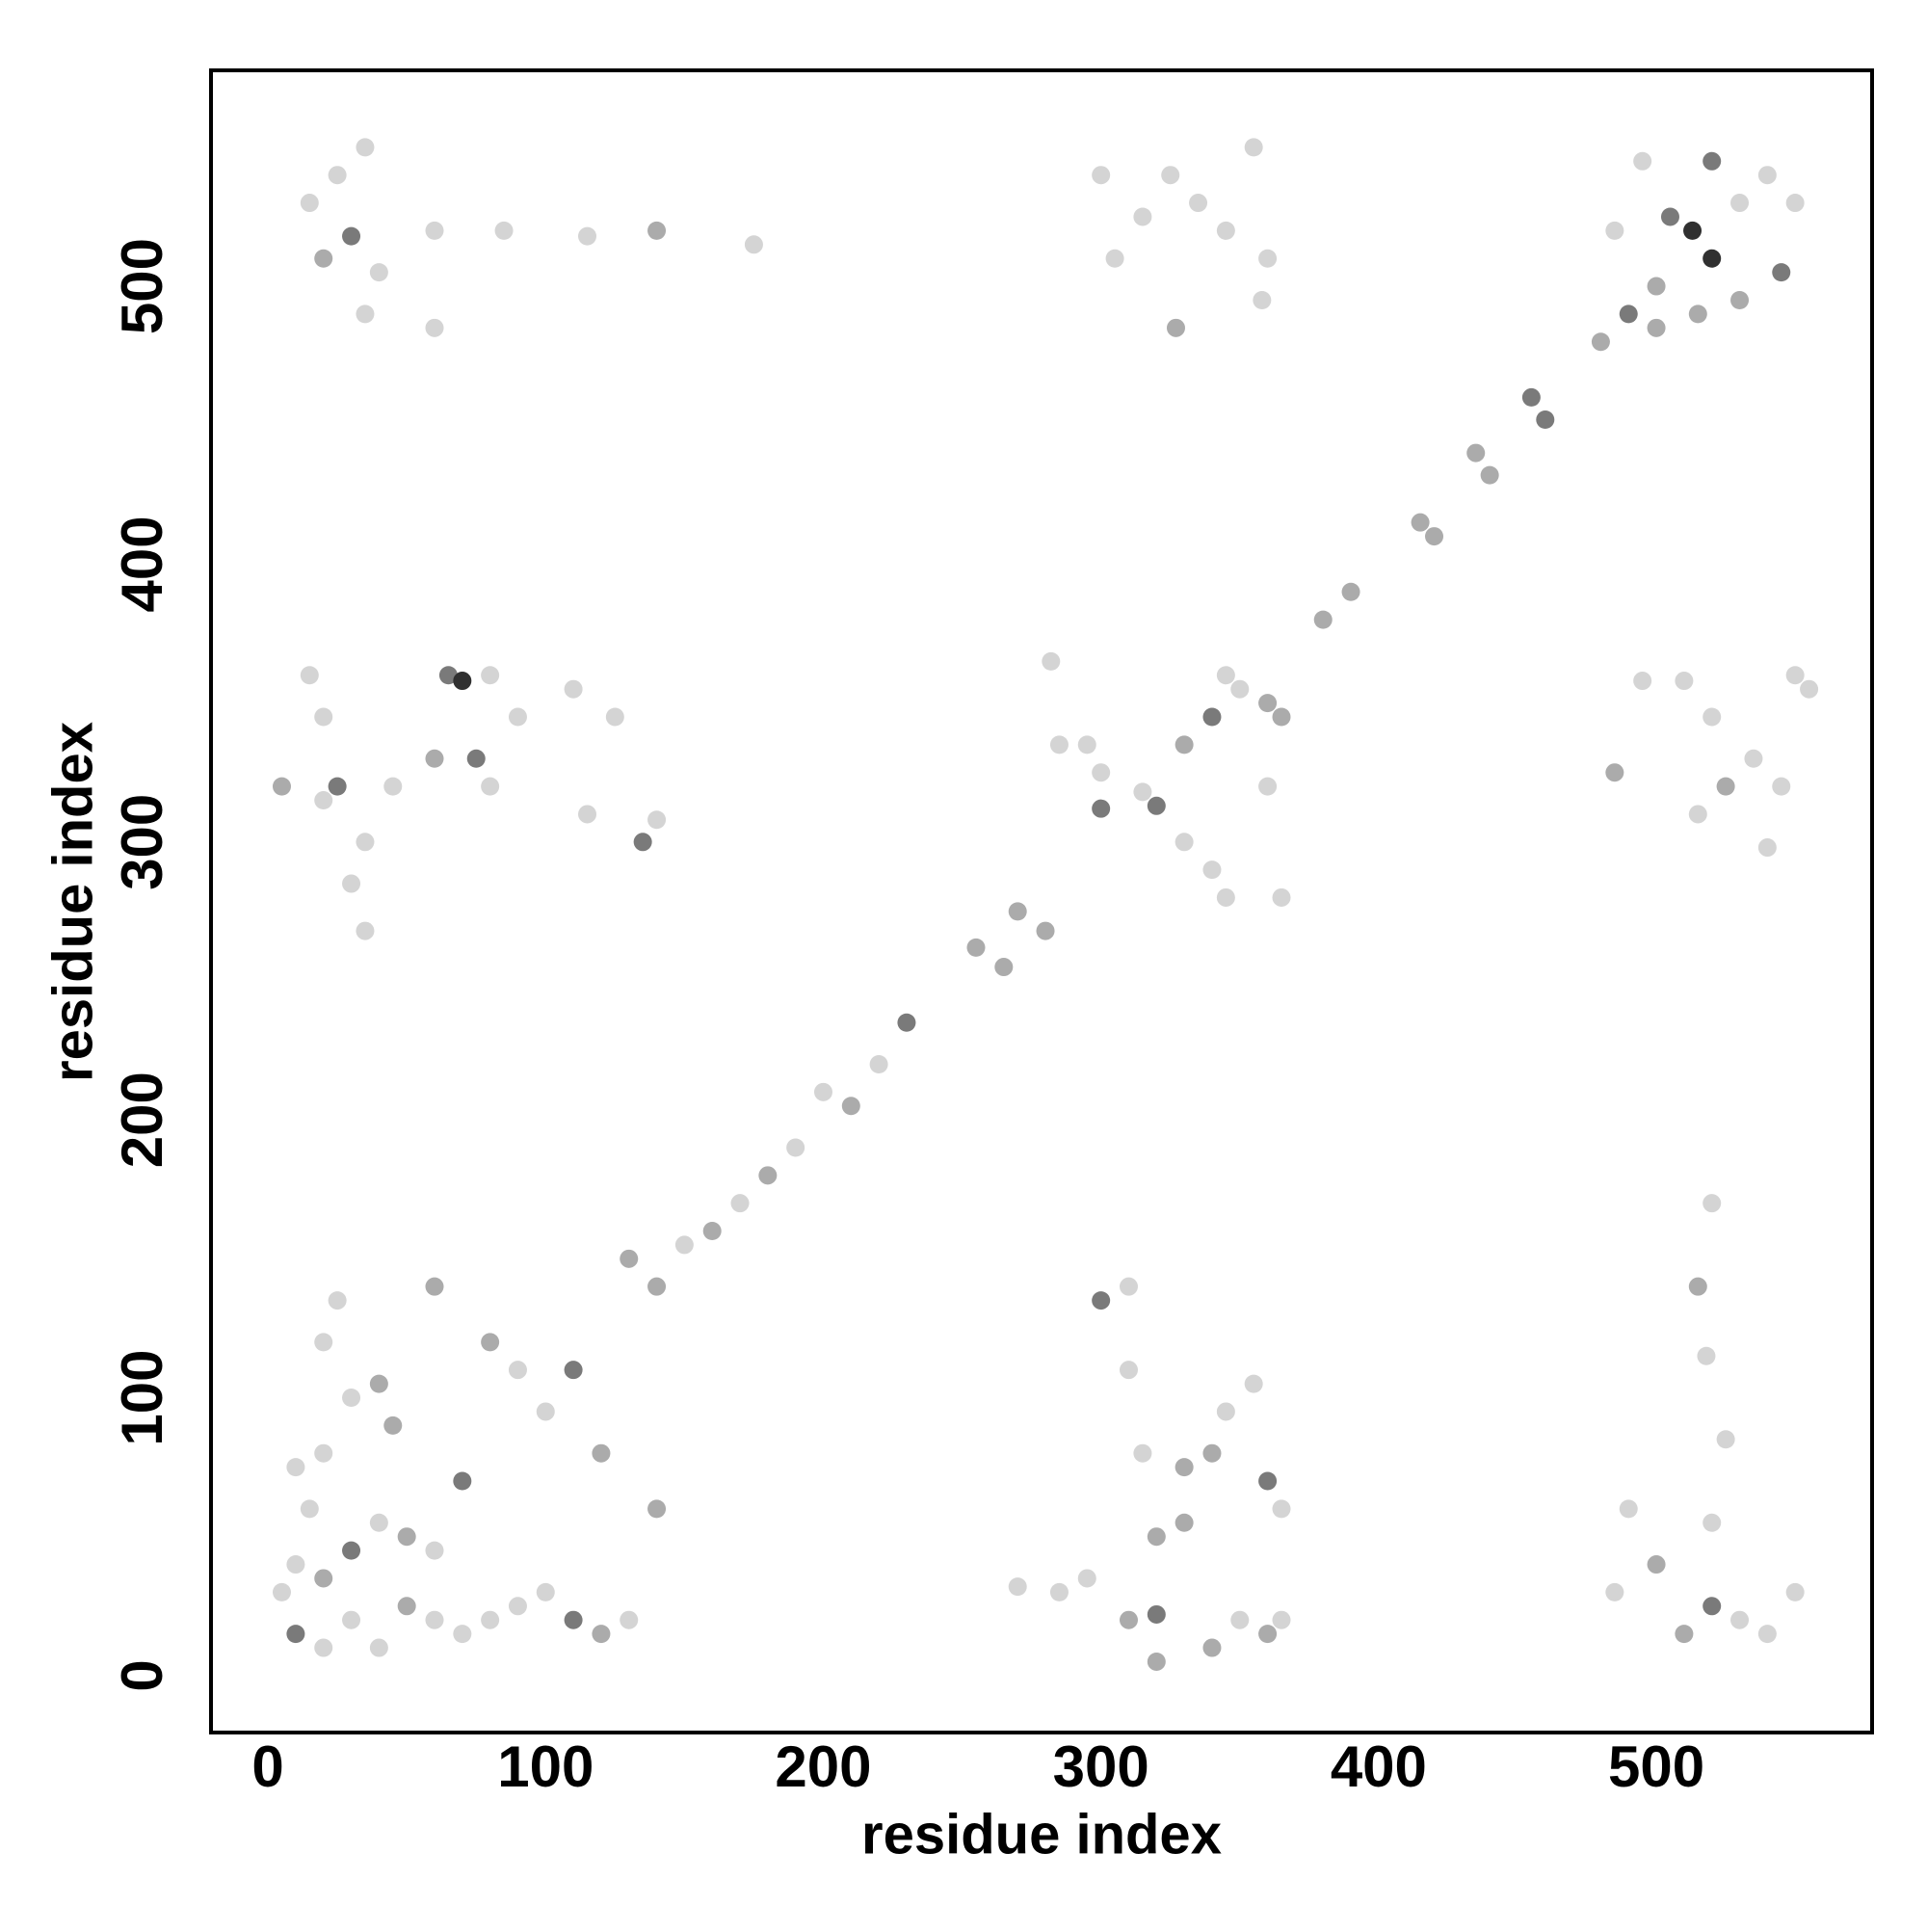 The image size is (1927, 1932). What do you see at coordinates (1379, 1766) in the screenshot?
I see `x-tick-label: 400` at bounding box center [1379, 1766].